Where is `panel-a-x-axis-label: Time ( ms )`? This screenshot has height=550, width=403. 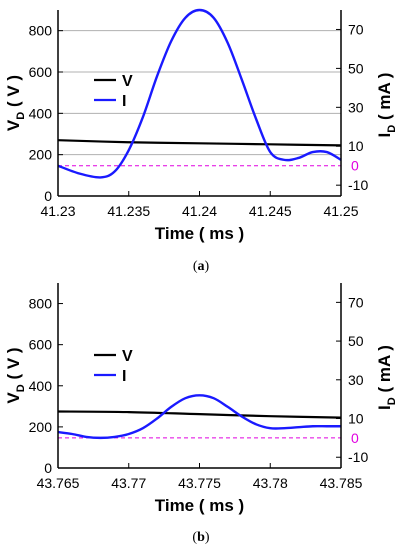 panel-a-x-axis-label: Time ( ms ) is located at coordinates (199, 233).